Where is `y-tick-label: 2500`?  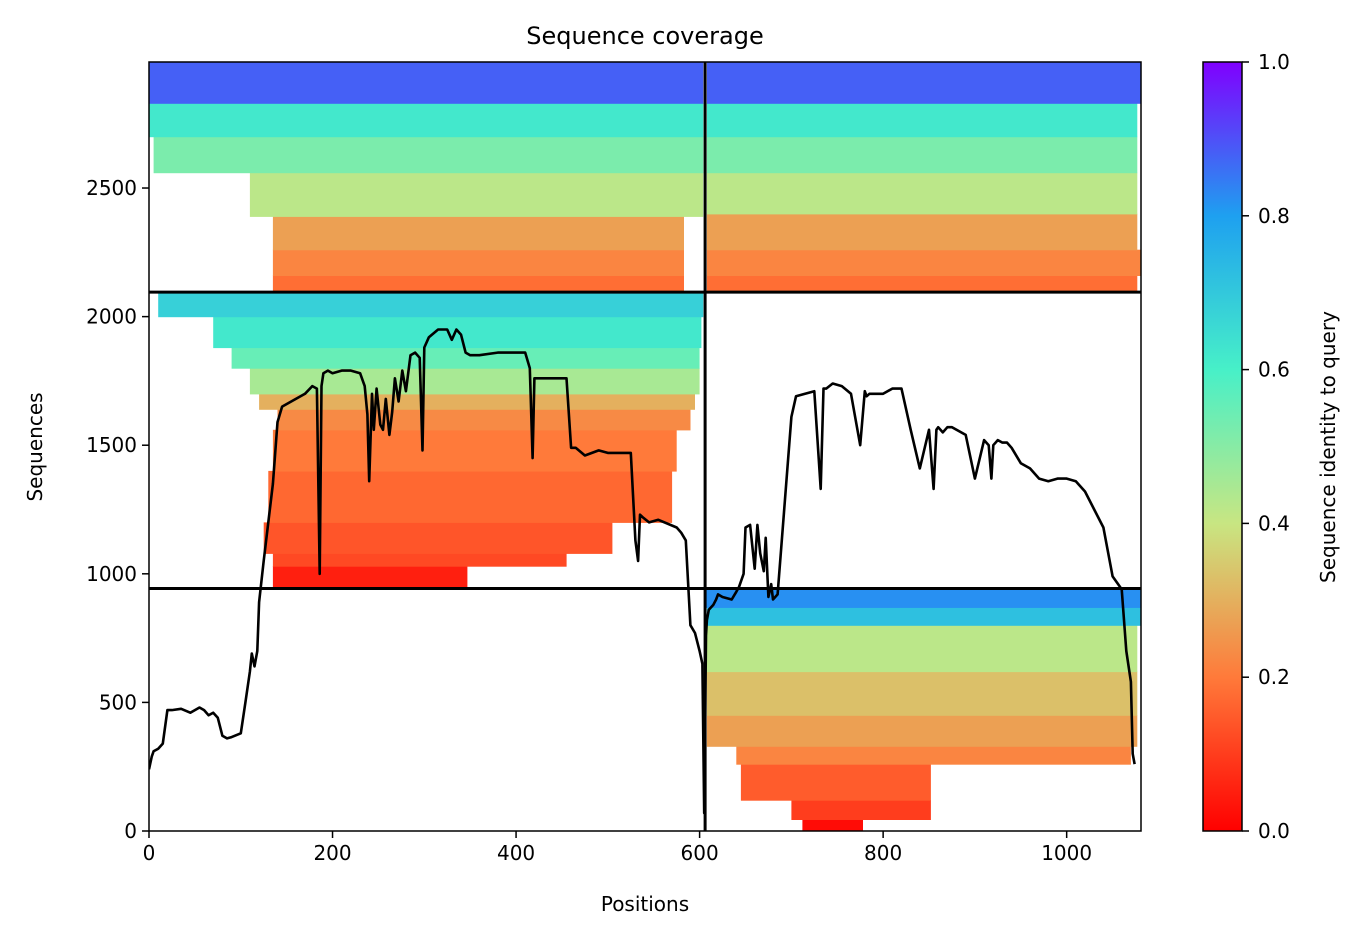
y-tick-label: 2500 is located at coordinates (111, 188).